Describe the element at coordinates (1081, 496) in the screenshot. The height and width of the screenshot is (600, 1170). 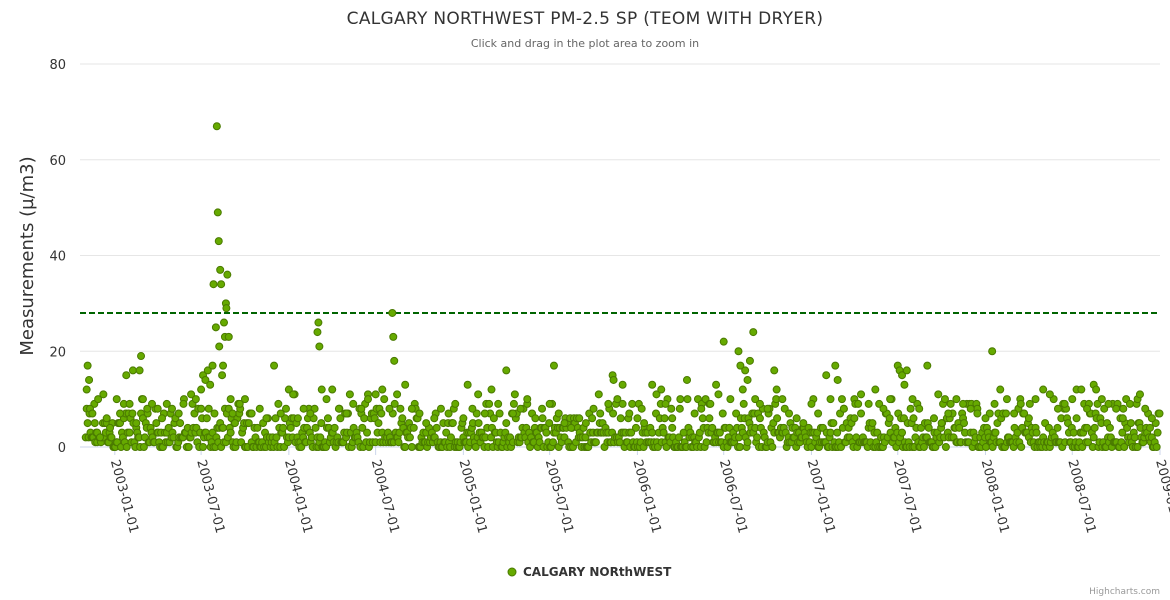
I see `x-tick-label: 2008-07-01` at that location.